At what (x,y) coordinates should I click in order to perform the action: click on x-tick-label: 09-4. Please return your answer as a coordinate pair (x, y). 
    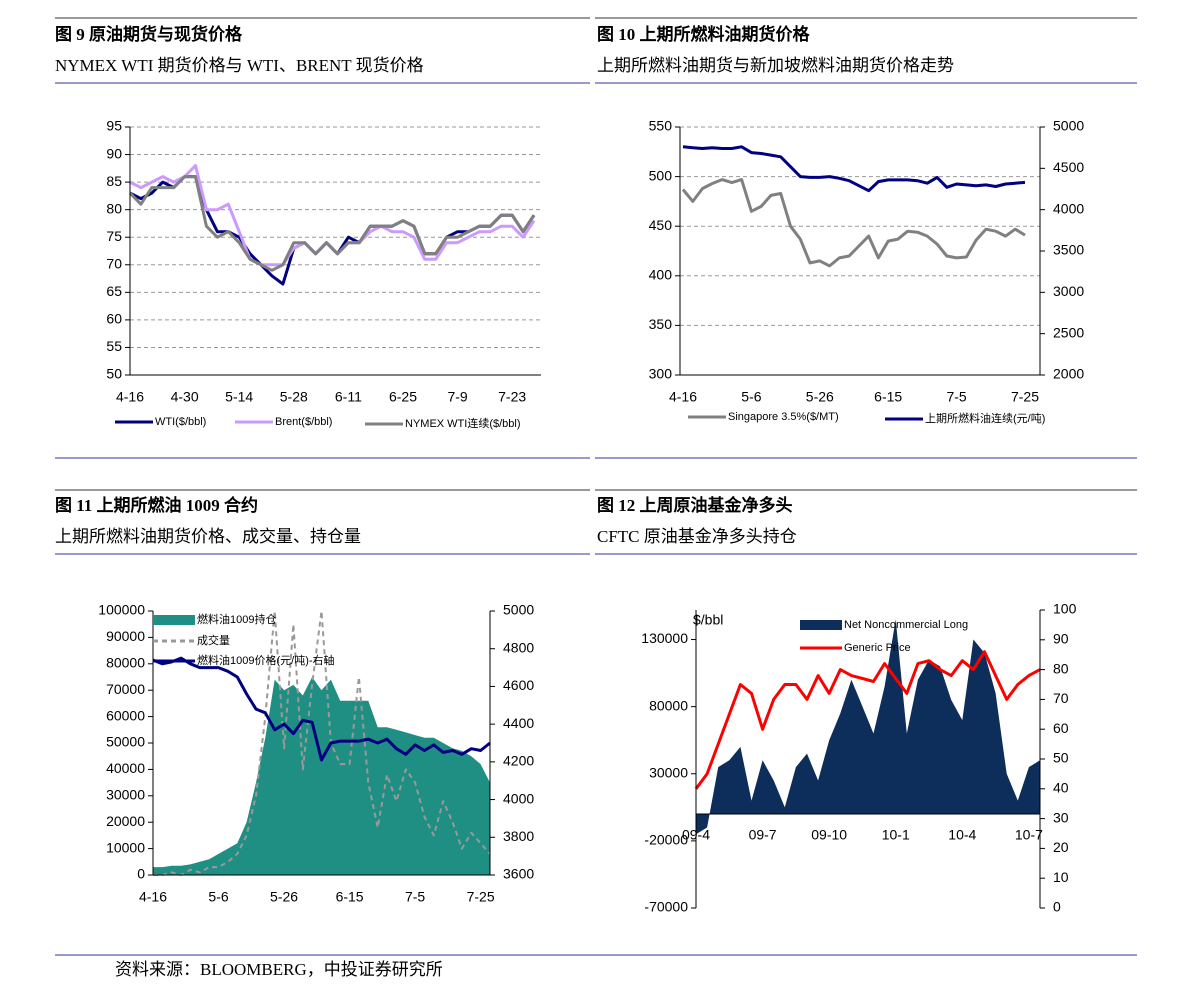
    Looking at the image, I should click on (696, 835).